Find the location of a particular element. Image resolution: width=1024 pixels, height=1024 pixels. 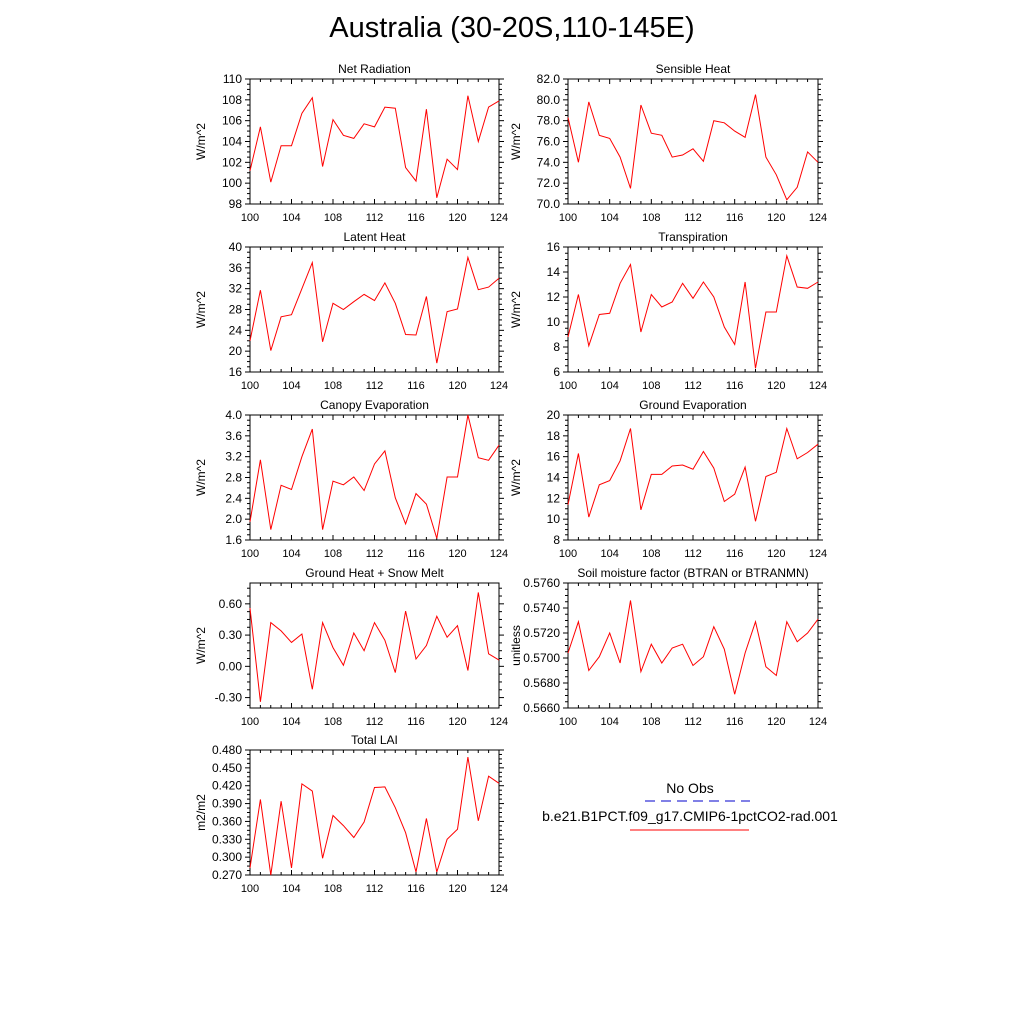

panel-title: Ground Evaporation is located at coordinates (692, 405).